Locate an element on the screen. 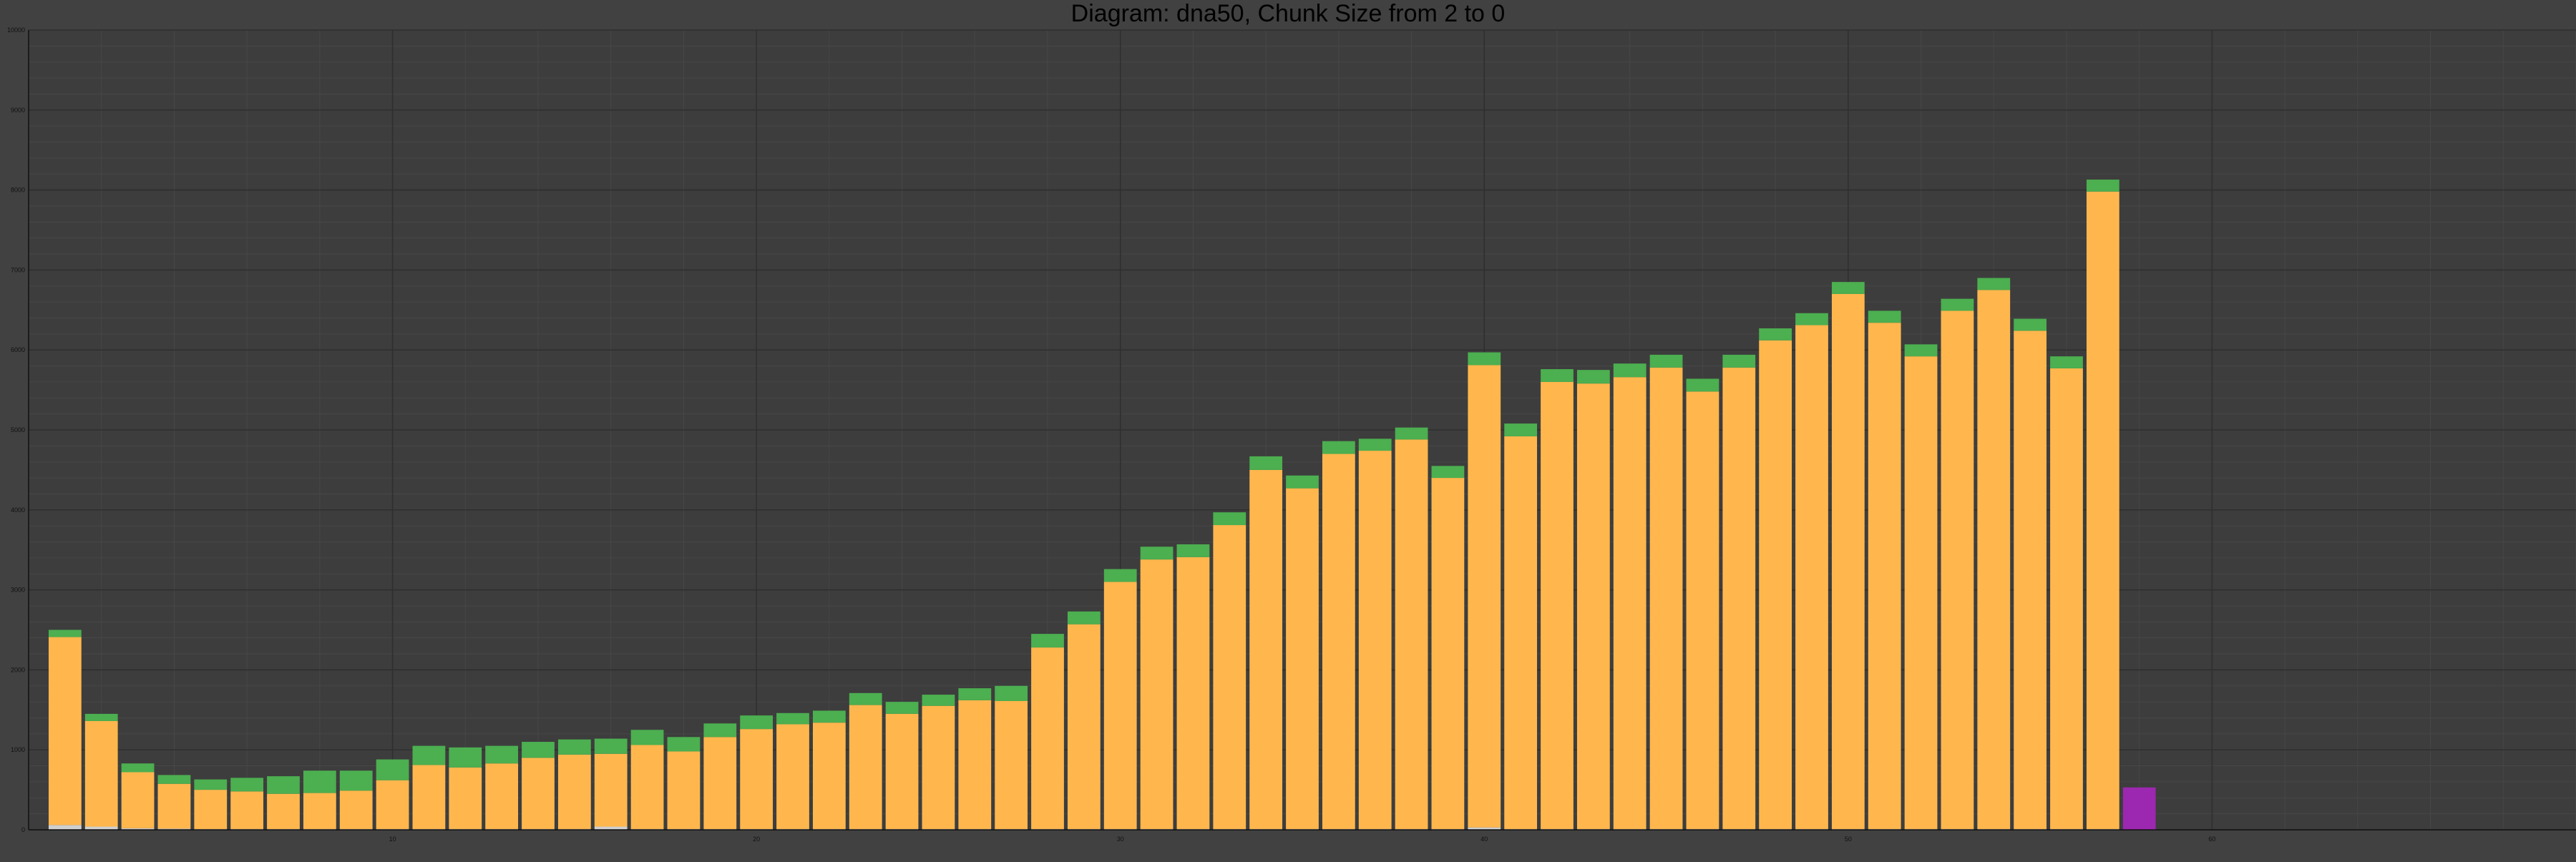  chart-title: Diagram: dna50, Chunk Size from 2 to 0 is located at coordinates (1288, 13).